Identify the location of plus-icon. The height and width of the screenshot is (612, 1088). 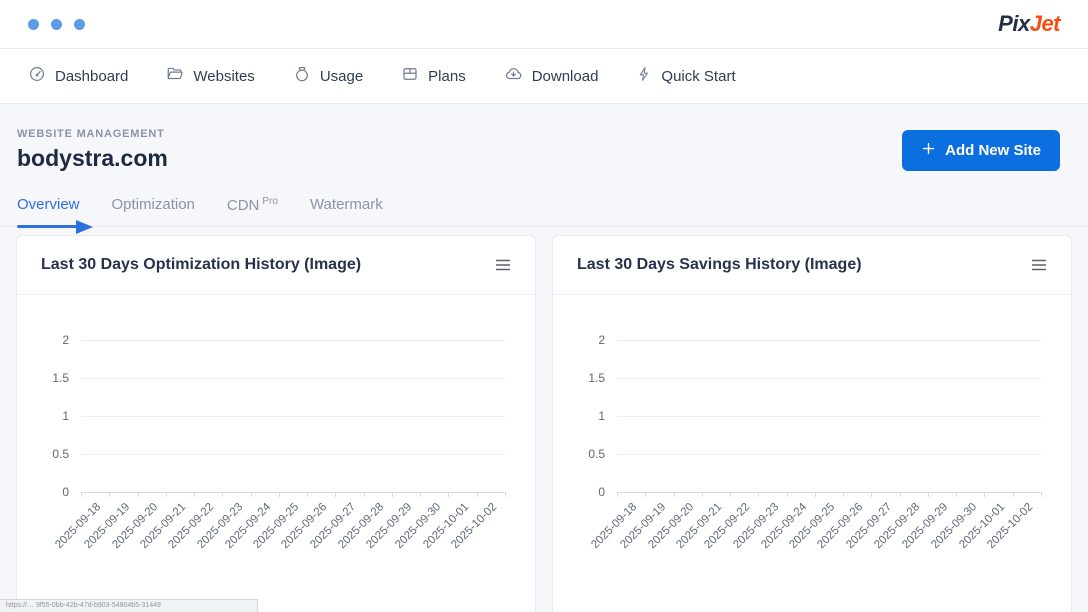
(928, 150).